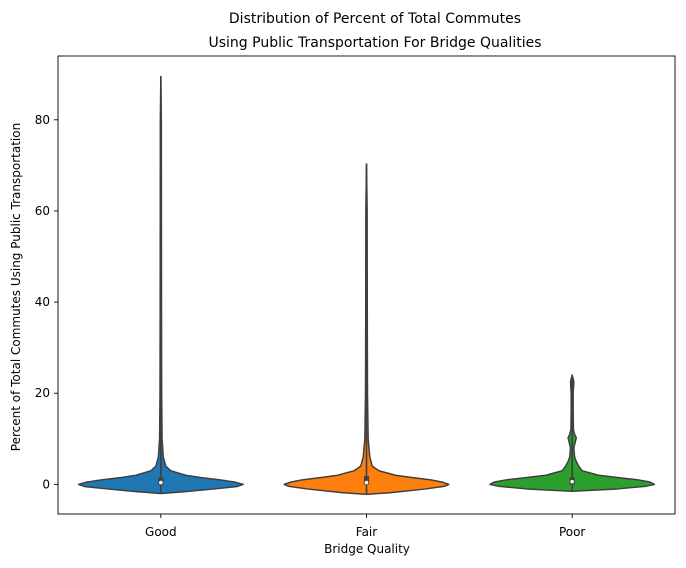  I want to click on x-tick-label: Poor, so click(572, 532).